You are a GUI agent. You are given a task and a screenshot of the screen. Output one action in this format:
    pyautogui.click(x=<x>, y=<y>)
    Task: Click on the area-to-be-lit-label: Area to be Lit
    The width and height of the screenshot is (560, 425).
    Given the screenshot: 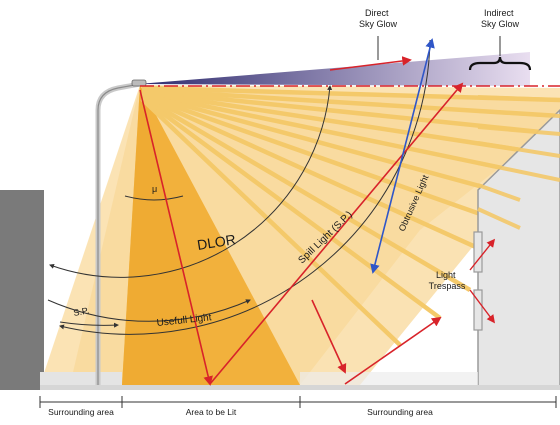 What is the action you would take?
    pyautogui.click(x=211, y=412)
    